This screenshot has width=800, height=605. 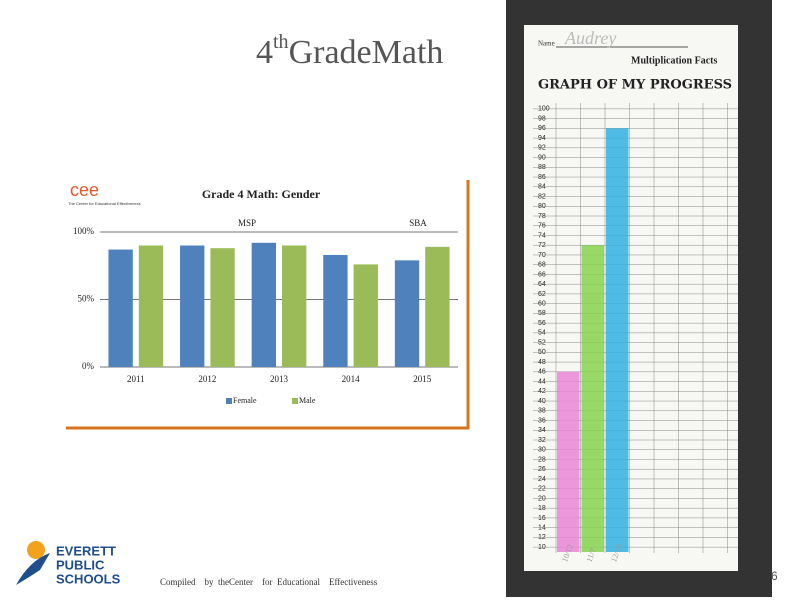 I want to click on y-tick-label: 100, so click(x=544, y=109).